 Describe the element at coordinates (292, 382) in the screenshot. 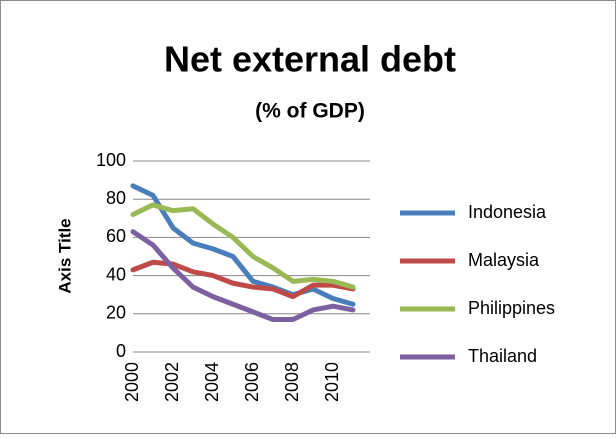

I see `x-tick-label: 2008` at that location.